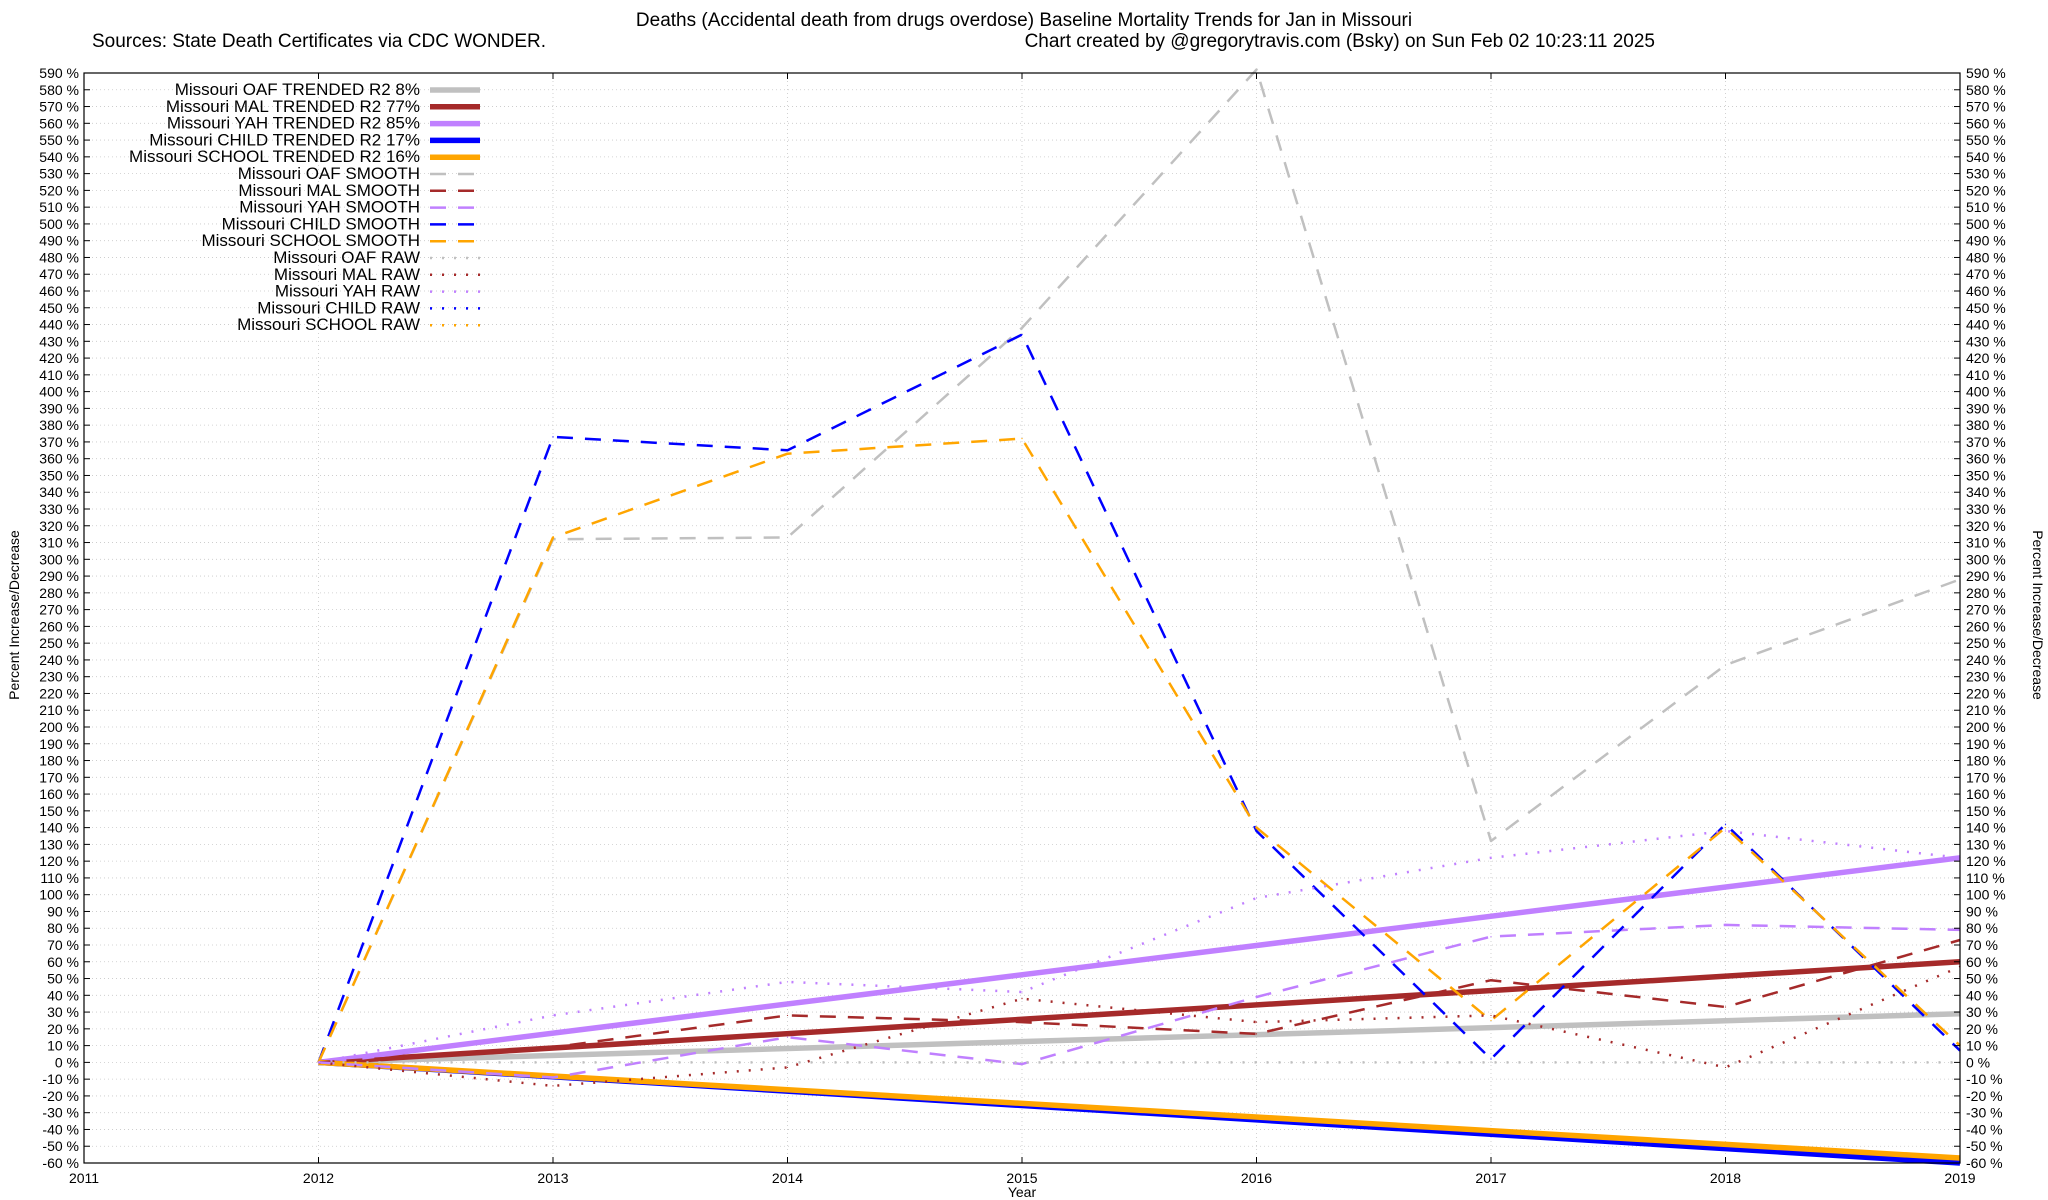 The width and height of the screenshot is (2048, 1200). What do you see at coordinates (1986, 509) in the screenshot?
I see `y-tick-label-right: 330 %` at bounding box center [1986, 509].